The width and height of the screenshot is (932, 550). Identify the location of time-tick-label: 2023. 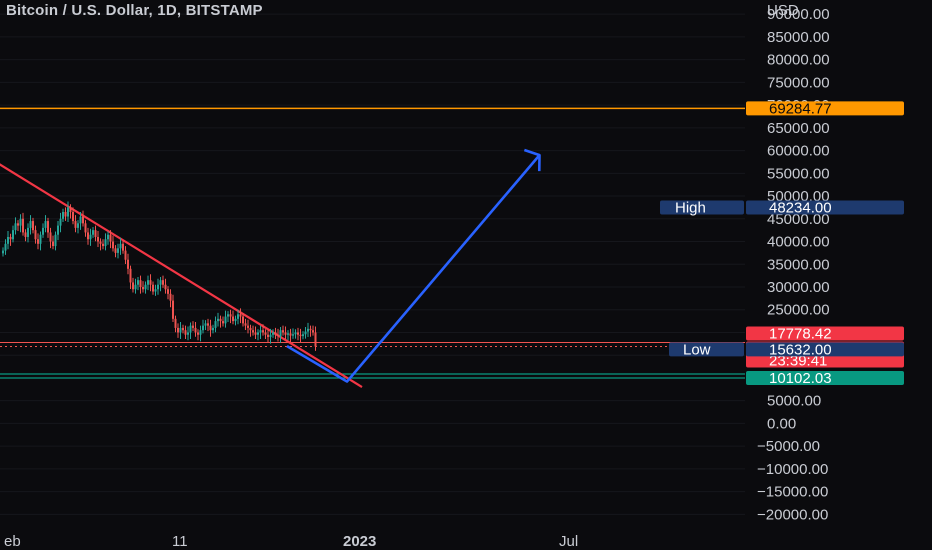
(359, 541).